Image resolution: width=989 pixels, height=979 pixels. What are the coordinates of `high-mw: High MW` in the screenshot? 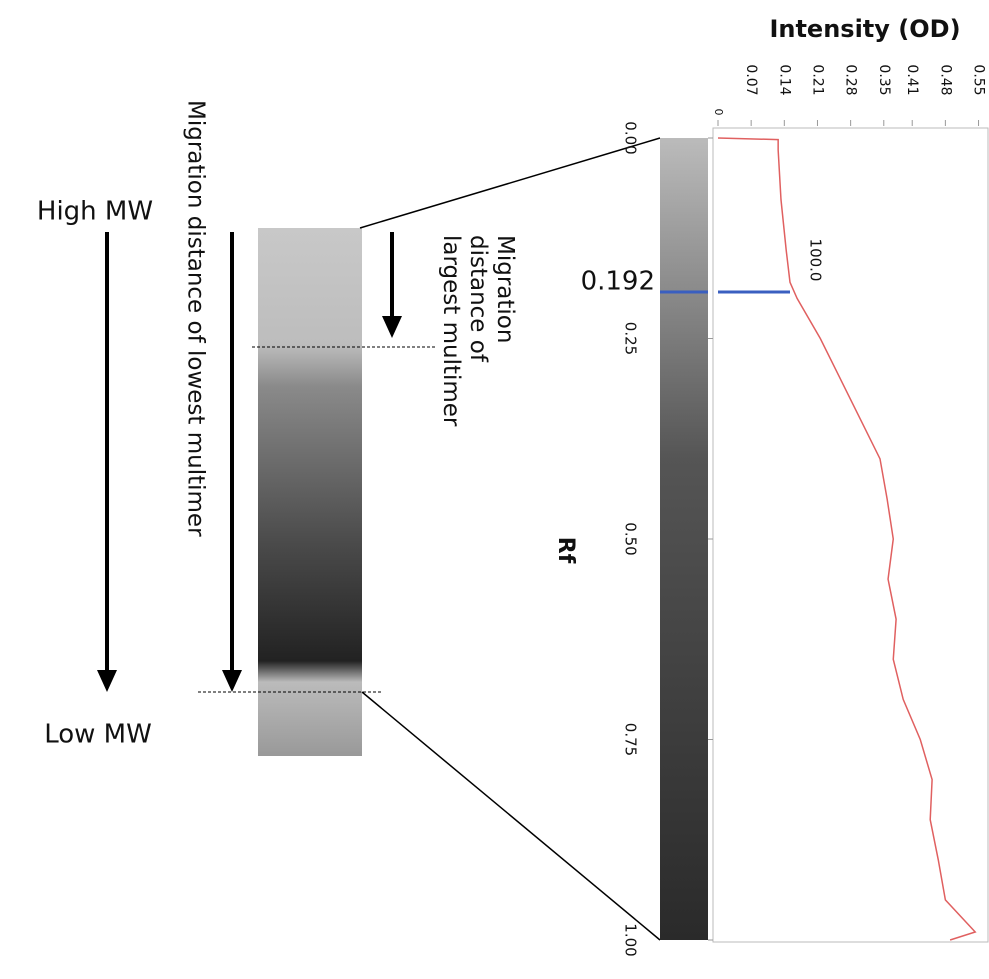 It's located at (95, 212).